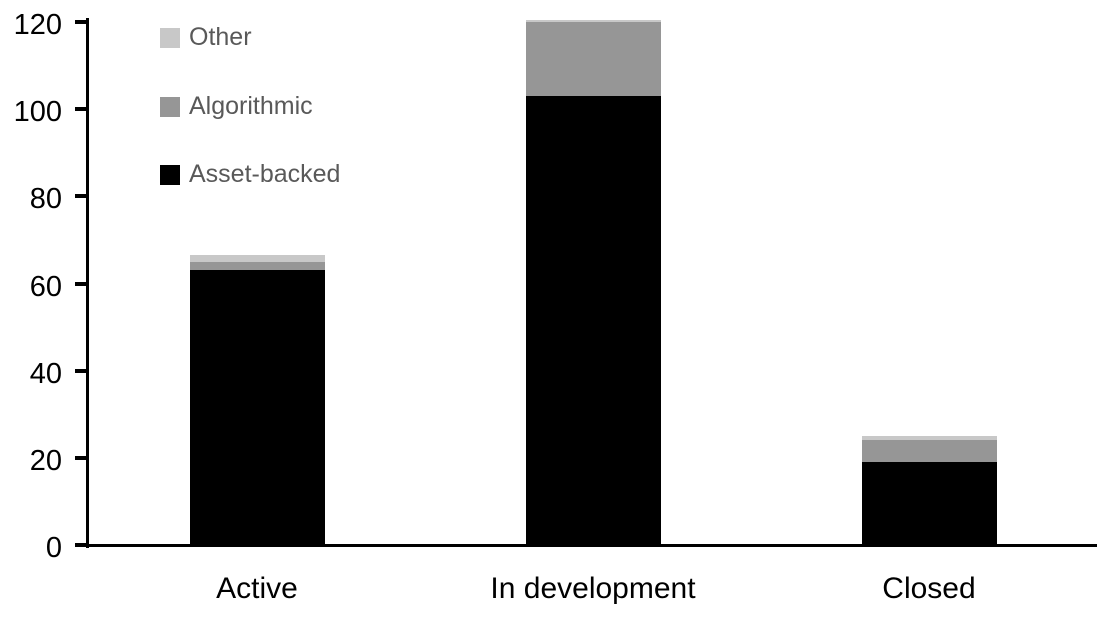 Image resolution: width=1102 pixels, height=618 pixels. What do you see at coordinates (257, 588) in the screenshot?
I see `x-category-label-active: Active` at bounding box center [257, 588].